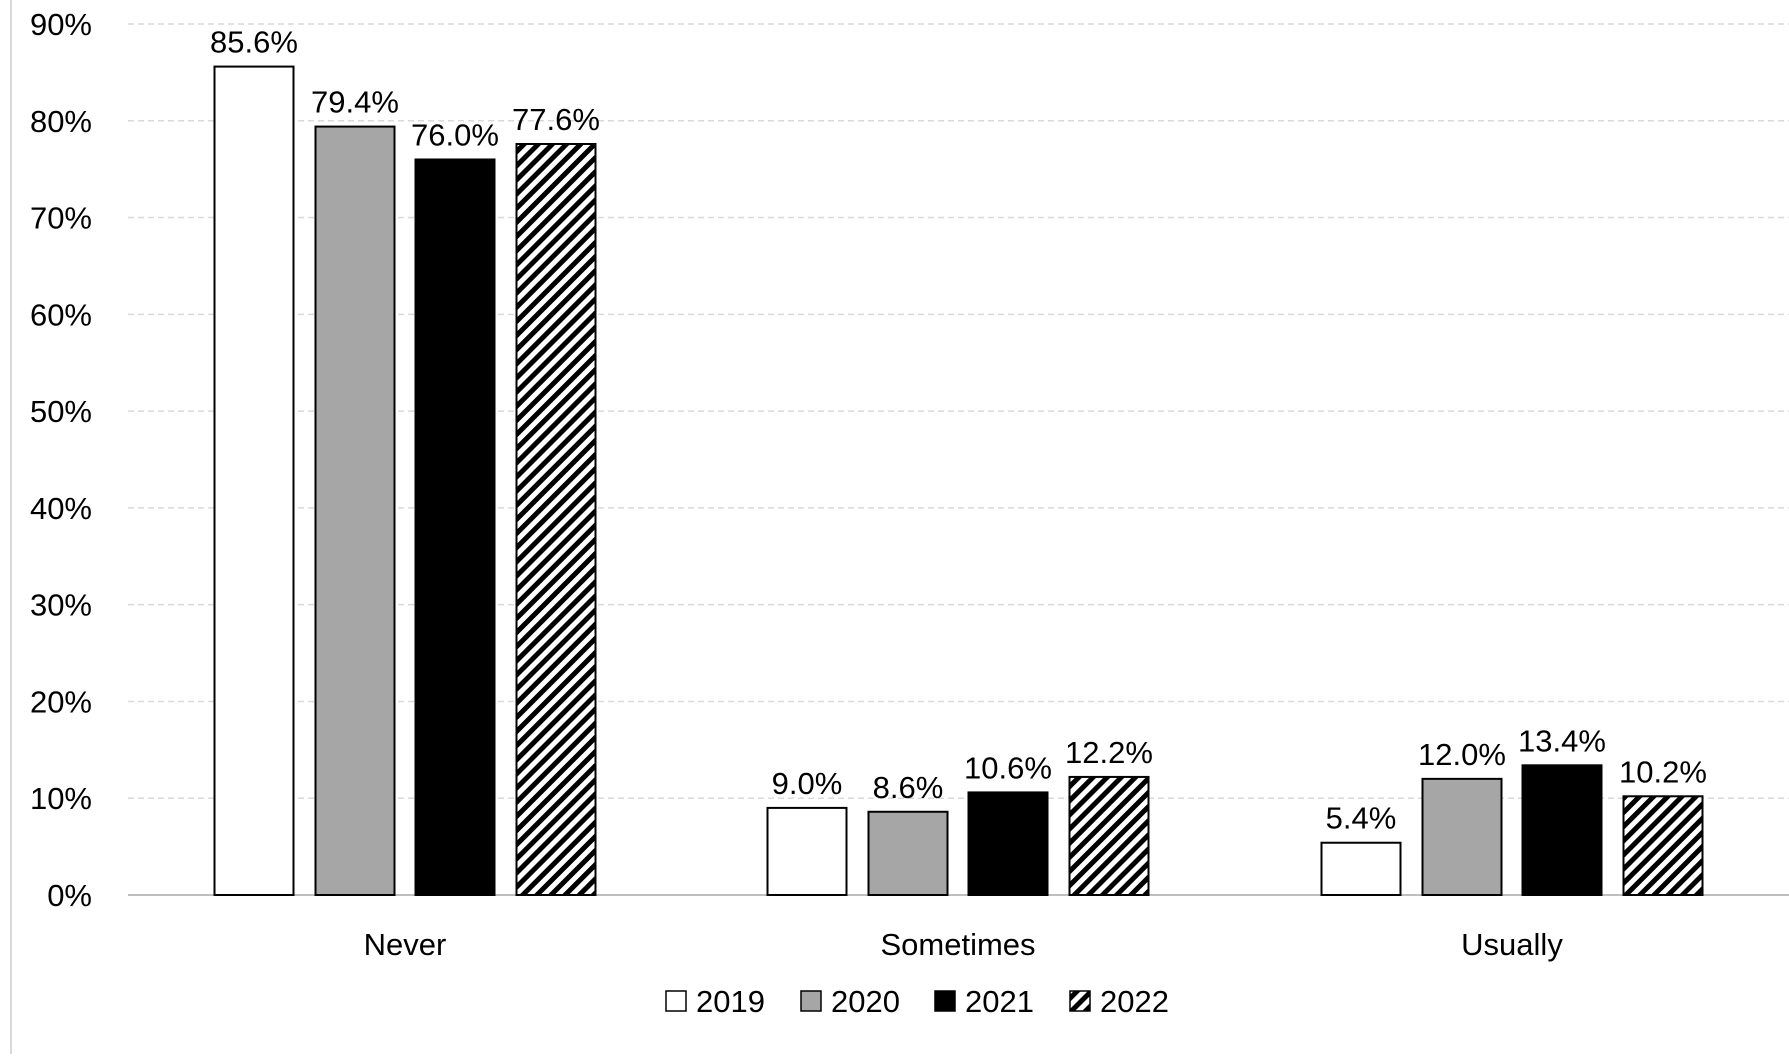  I want to click on x-category-label: Sometimes, so click(957, 944).